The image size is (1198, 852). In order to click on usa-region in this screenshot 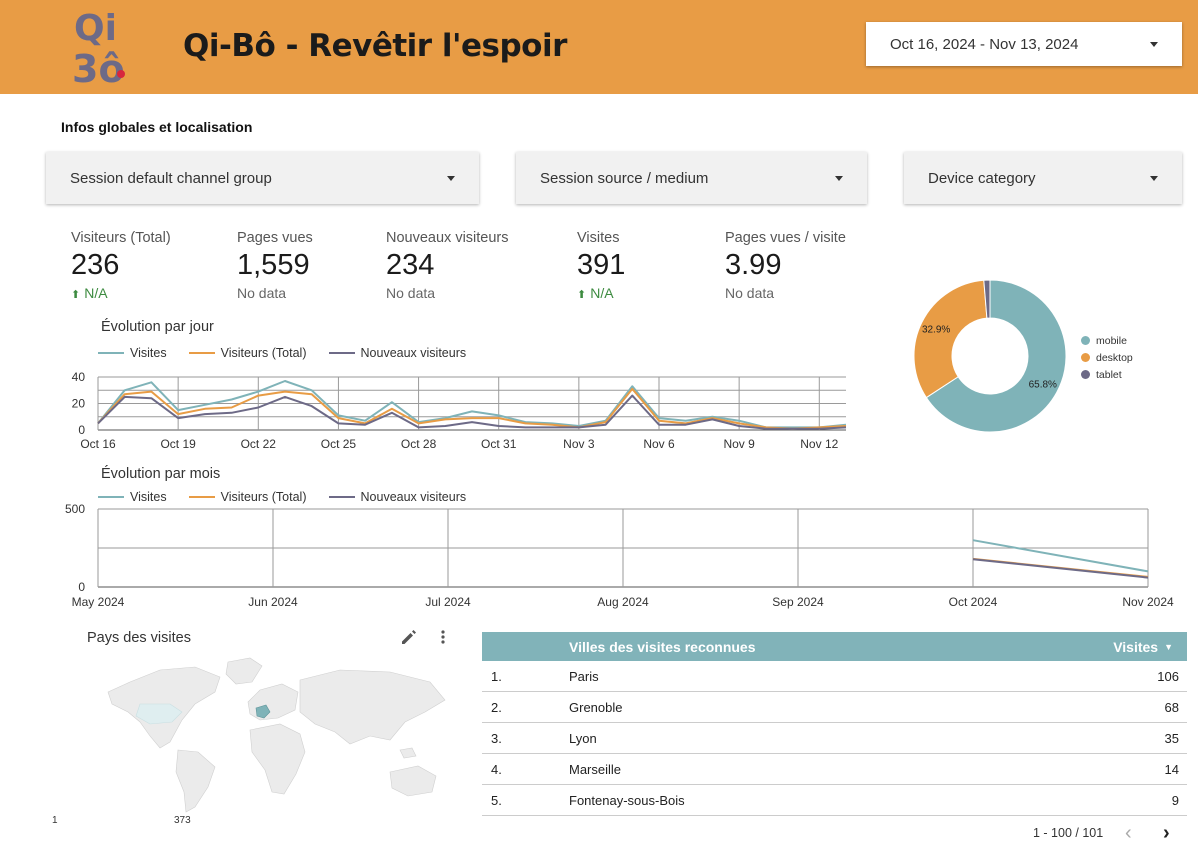, I will do `click(159, 714)`.